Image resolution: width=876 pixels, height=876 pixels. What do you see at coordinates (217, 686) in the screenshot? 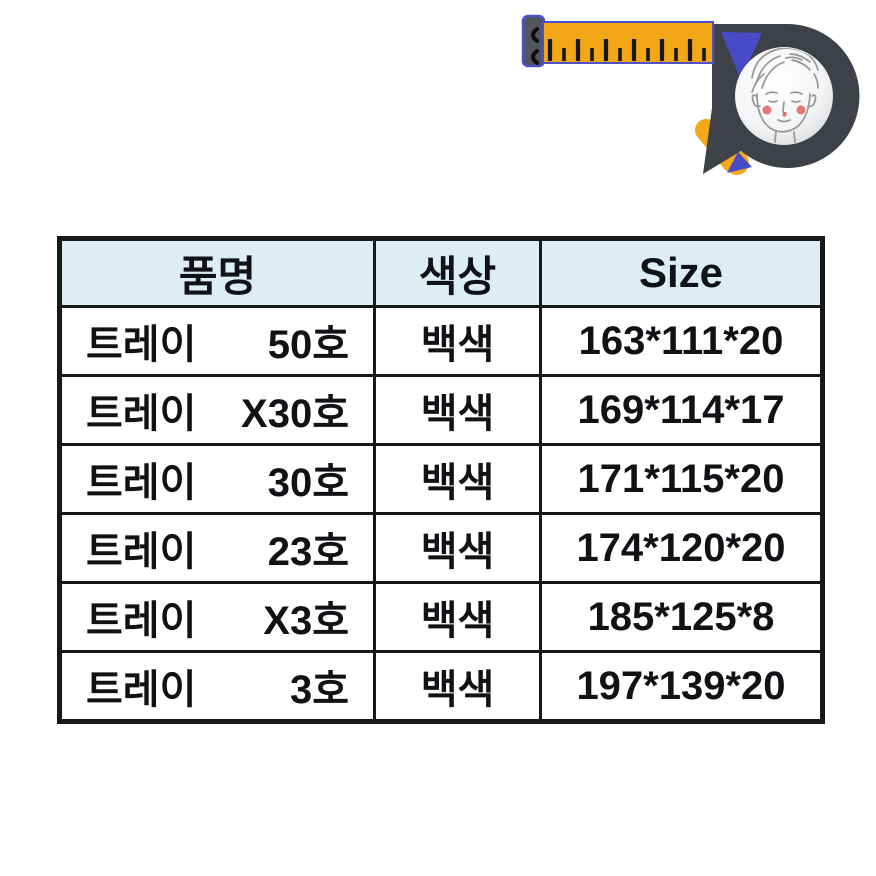
I see `product-name-cell: 트레이 3호` at bounding box center [217, 686].